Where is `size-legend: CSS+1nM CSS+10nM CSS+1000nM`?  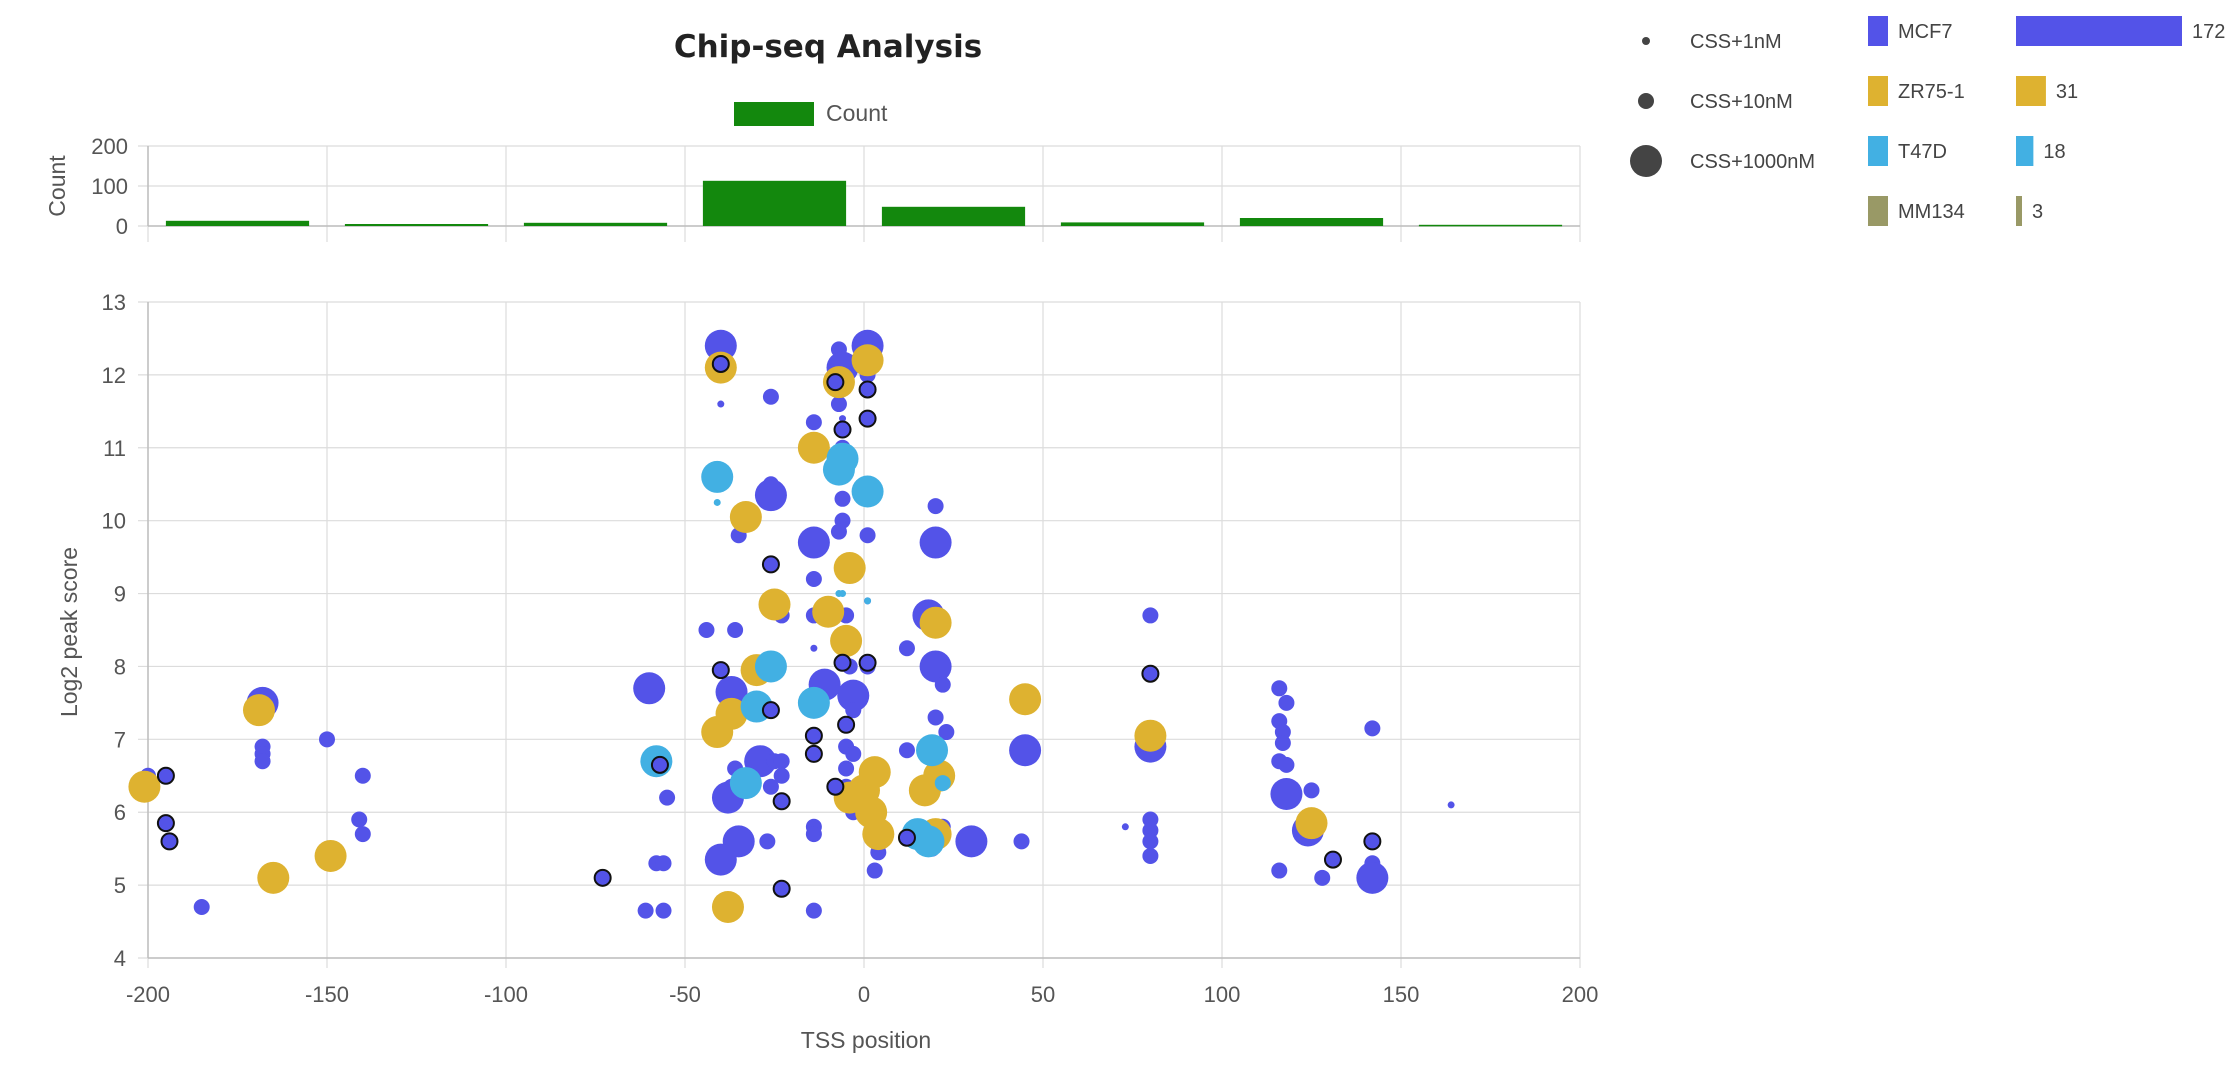 size-legend: CSS+1nM CSS+10nM CSS+1000nM is located at coordinates (1722, 104).